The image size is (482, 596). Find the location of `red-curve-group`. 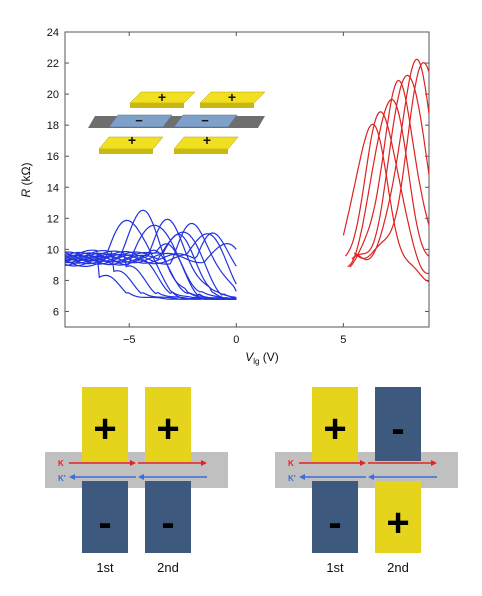

red-curve-group is located at coordinates (386, 170).